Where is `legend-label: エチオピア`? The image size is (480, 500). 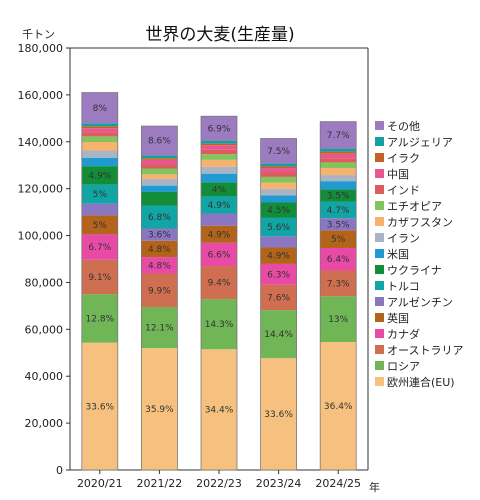
legend-label: エチオピア is located at coordinates (414, 206).